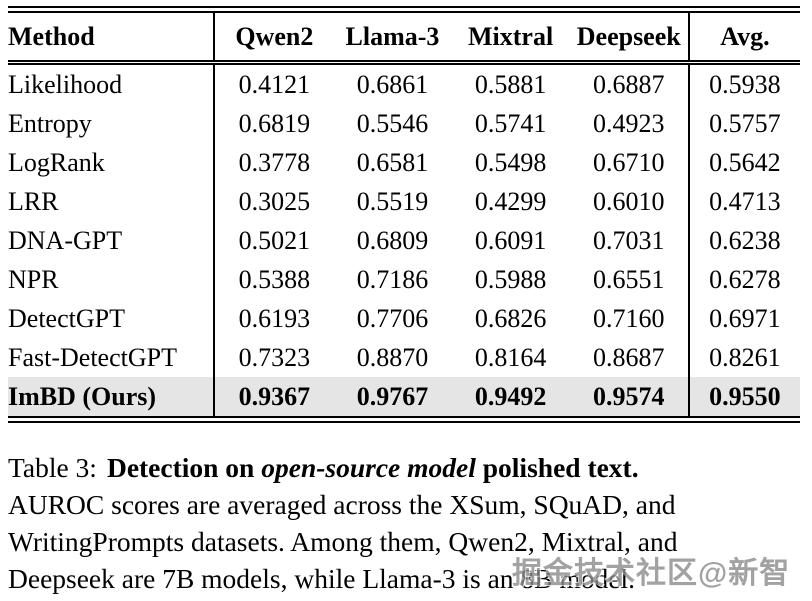 Image resolution: width=812 pixels, height=601 pixels. Describe the element at coordinates (392, 201) in the screenshot. I see `score-cell: 0.5519` at that location.